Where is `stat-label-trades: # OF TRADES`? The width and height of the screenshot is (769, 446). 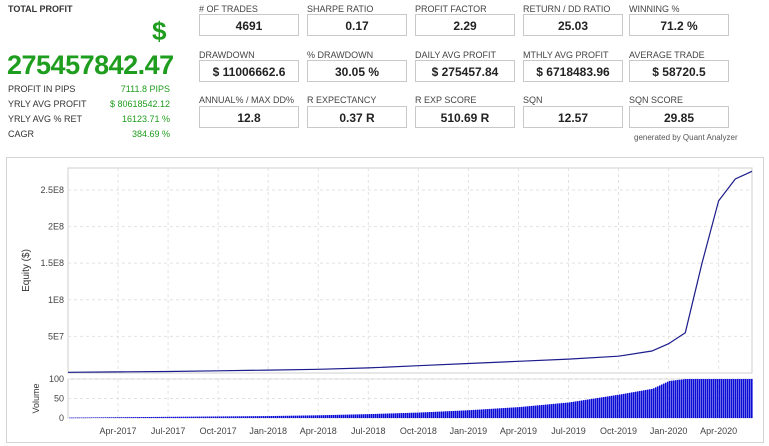 stat-label-trades: # OF TRADES is located at coordinates (228, 9).